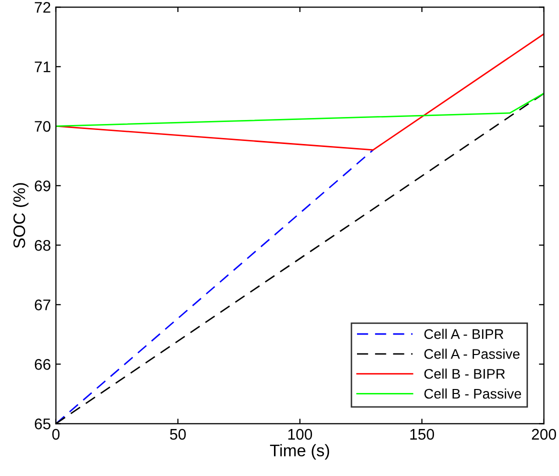 This screenshot has height=476, width=559. What do you see at coordinates (42, 424) in the screenshot?
I see `y-tick-label: 65` at bounding box center [42, 424].